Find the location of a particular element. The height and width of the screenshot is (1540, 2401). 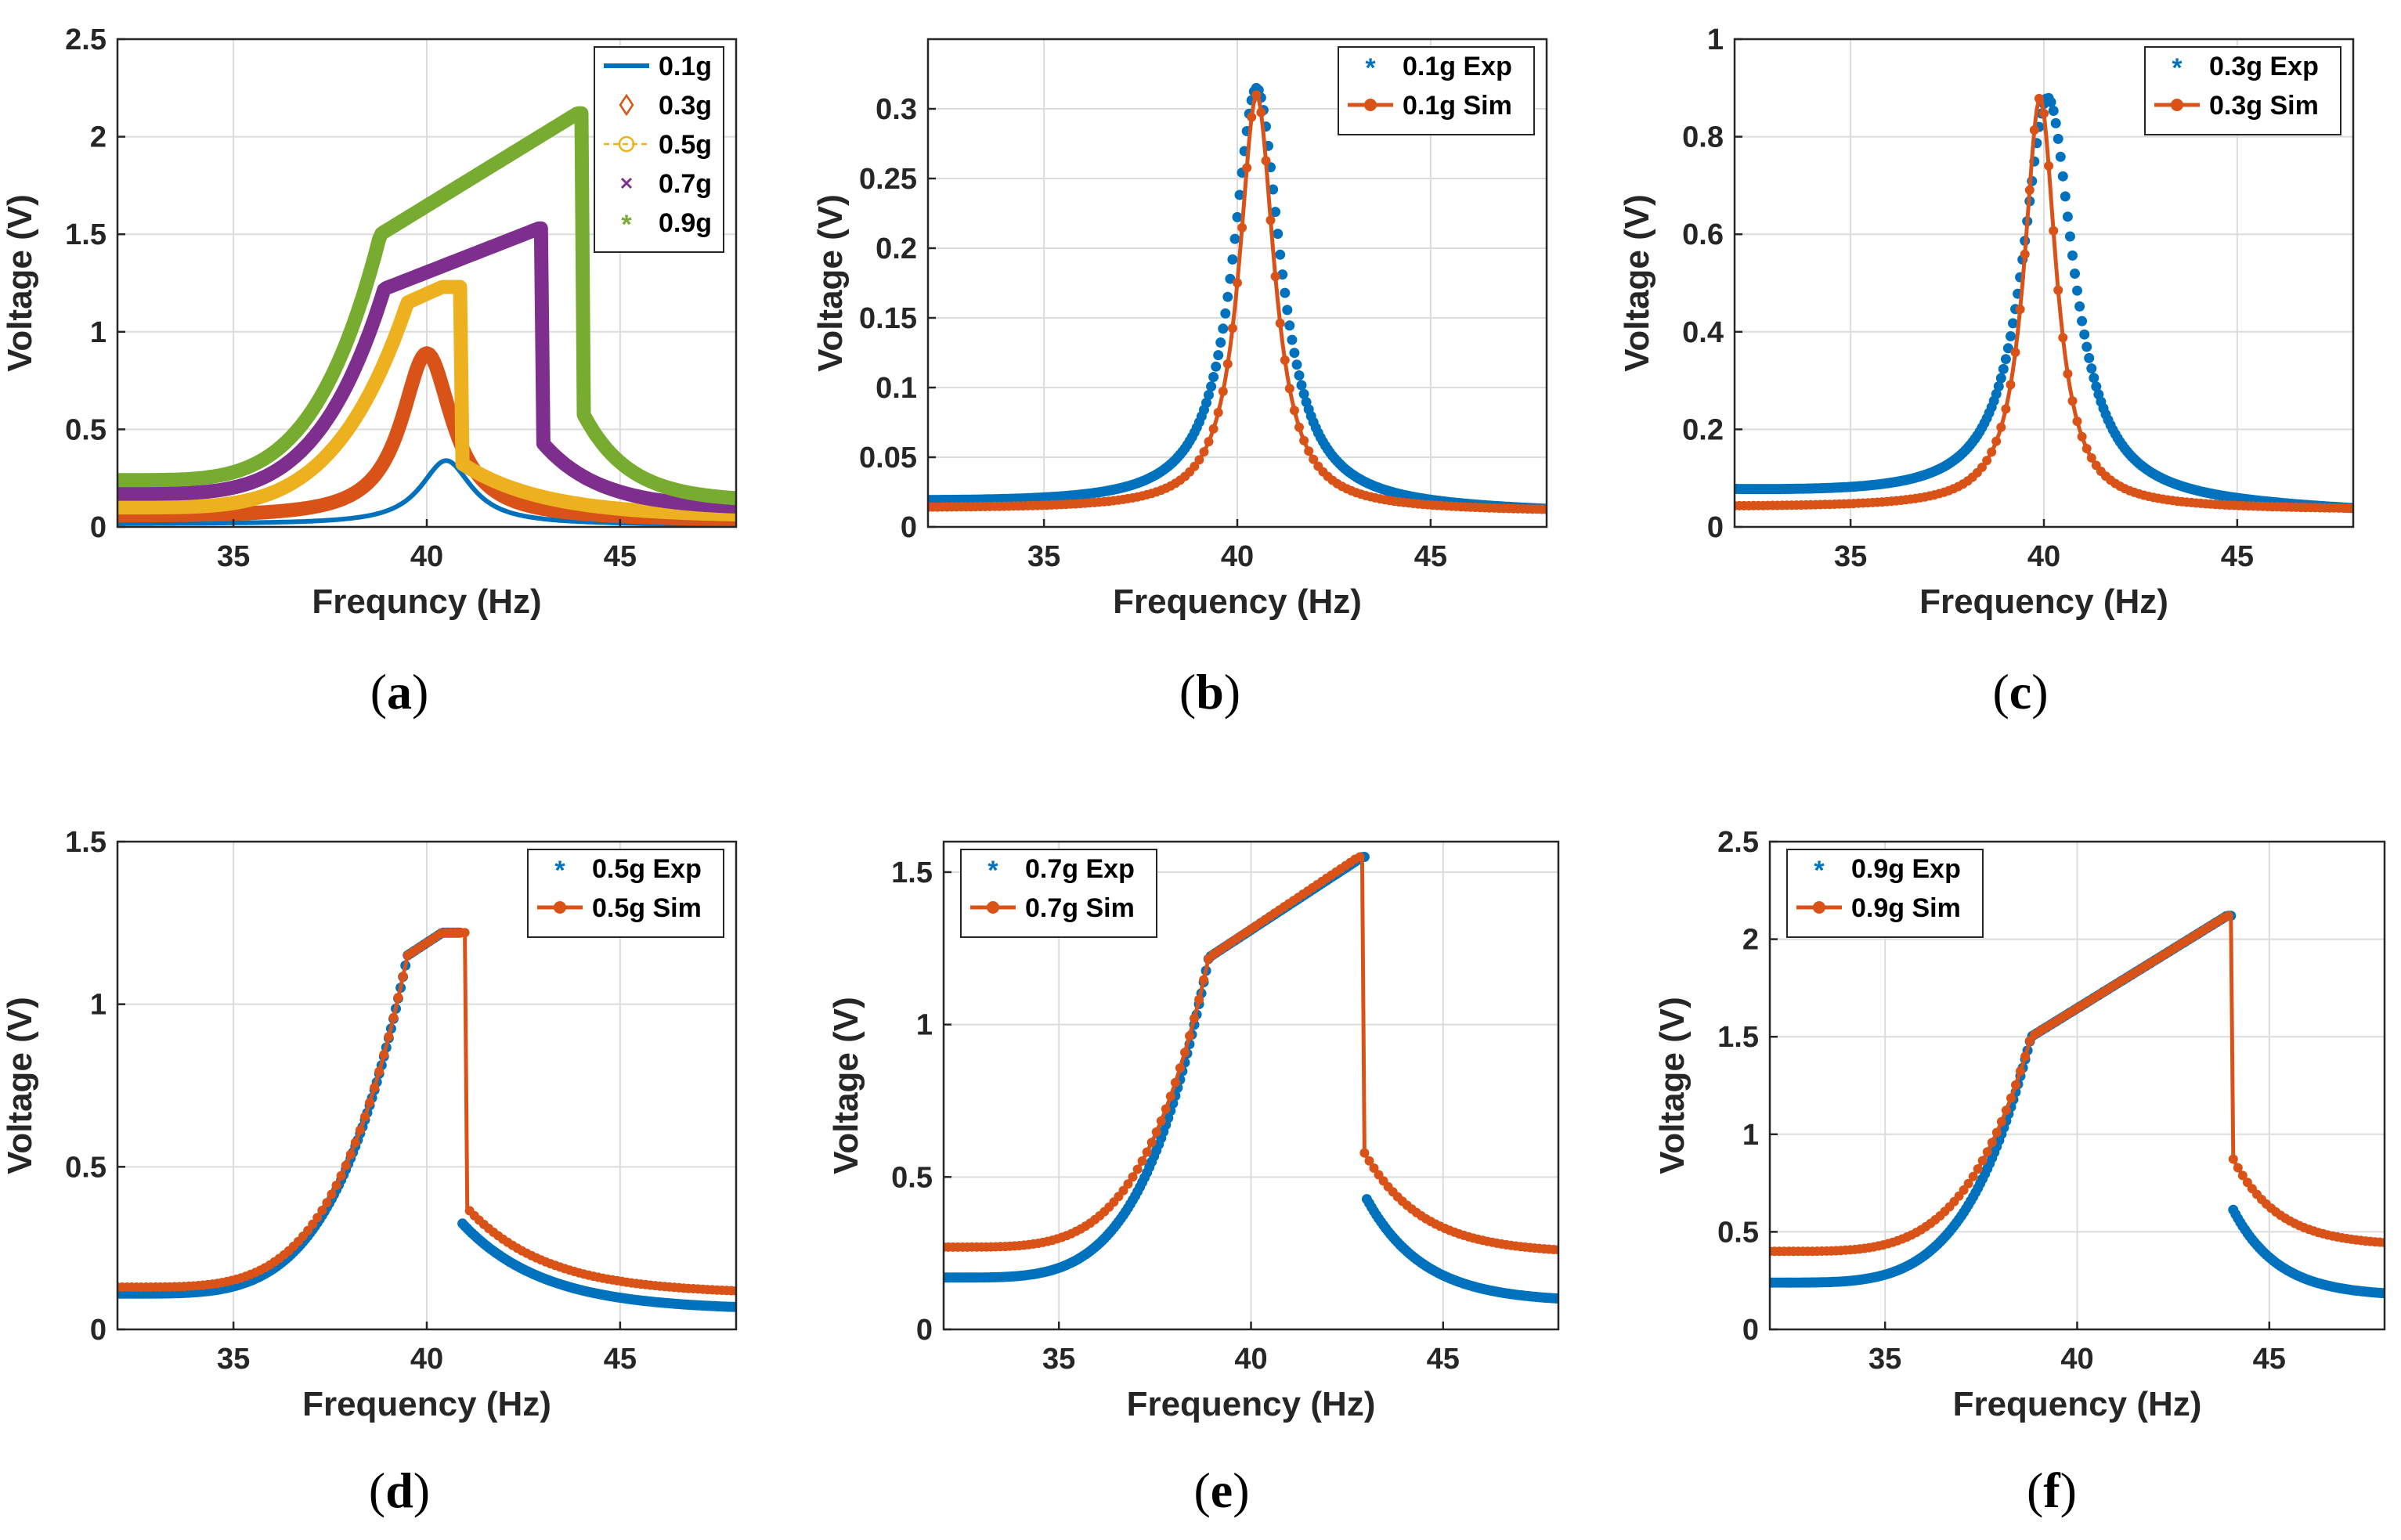

legend: * 0.9g Exp 0.9g Sim is located at coordinates (1885, 894).